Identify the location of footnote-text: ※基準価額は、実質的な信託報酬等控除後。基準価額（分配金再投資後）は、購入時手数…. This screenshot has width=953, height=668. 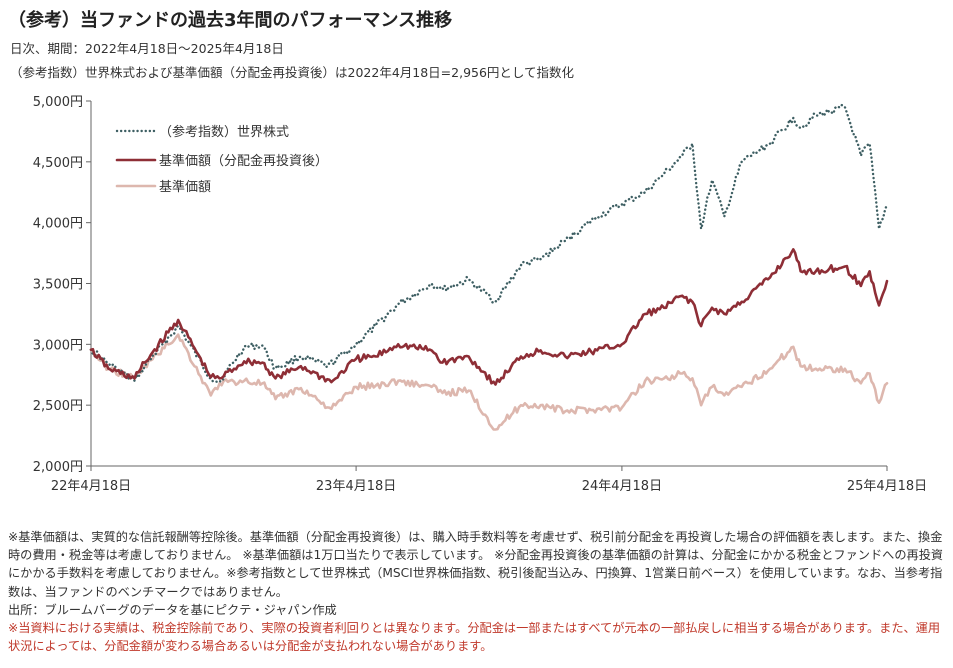
(476, 564).